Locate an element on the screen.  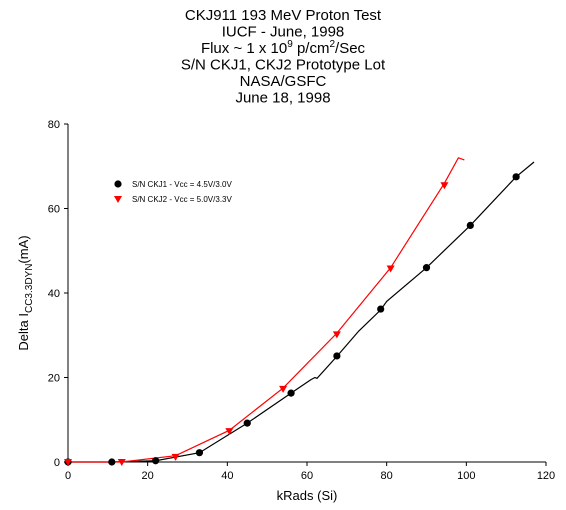
y-tick-label: 0 is located at coordinates (57, 463).